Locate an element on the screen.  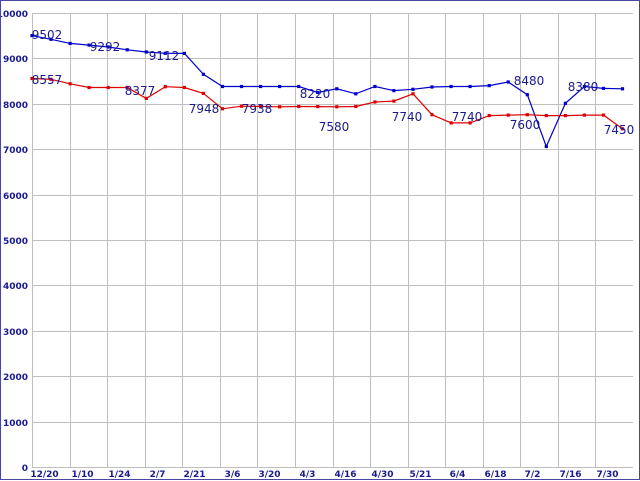
x-tick-label: 5/21 is located at coordinates (420, 475).